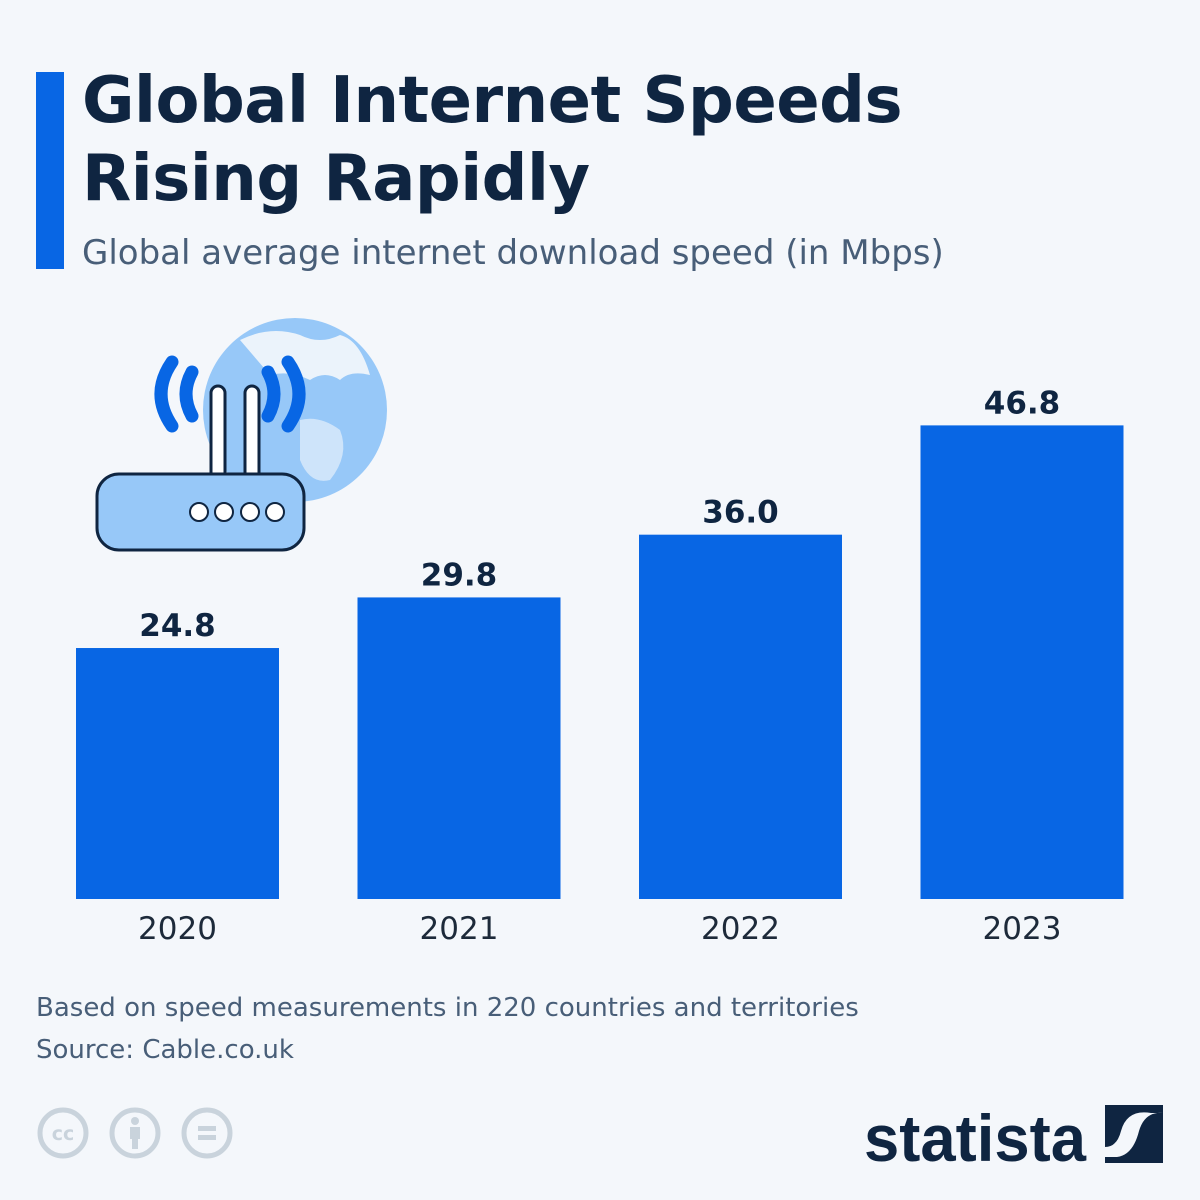  Describe the element at coordinates (135, 1133) in the screenshot. I see `attribution-icon` at that location.